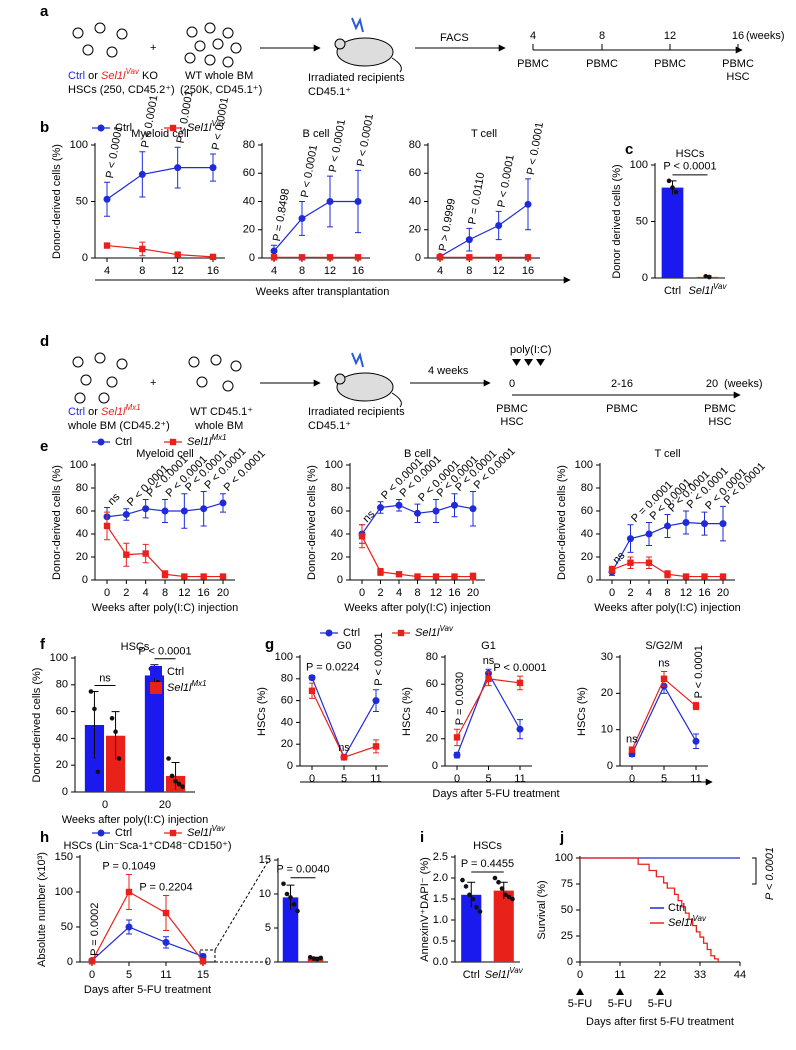  I want to click on x-axis-label: Days after 5-FU treatment, so click(495, 794).